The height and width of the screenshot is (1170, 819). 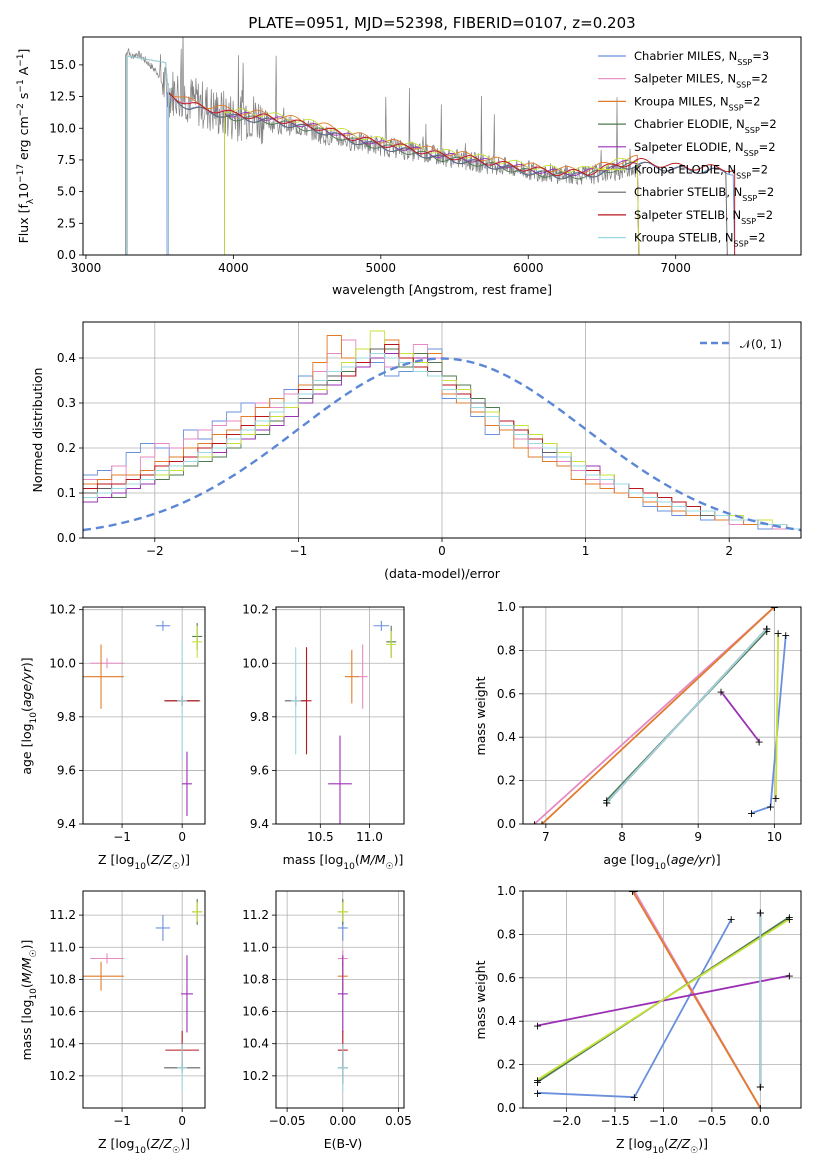 I want to click on x-tick-label: 9, so click(x=698, y=837).